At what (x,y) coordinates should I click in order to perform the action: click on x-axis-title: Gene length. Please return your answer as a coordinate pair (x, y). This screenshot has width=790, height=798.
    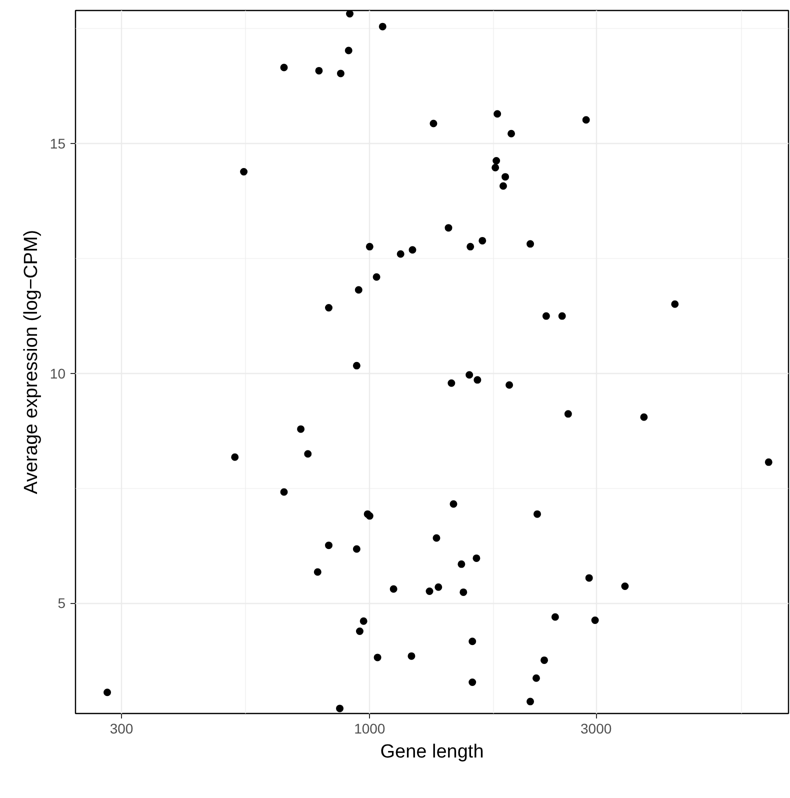
    Looking at the image, I should click on (432, 752).